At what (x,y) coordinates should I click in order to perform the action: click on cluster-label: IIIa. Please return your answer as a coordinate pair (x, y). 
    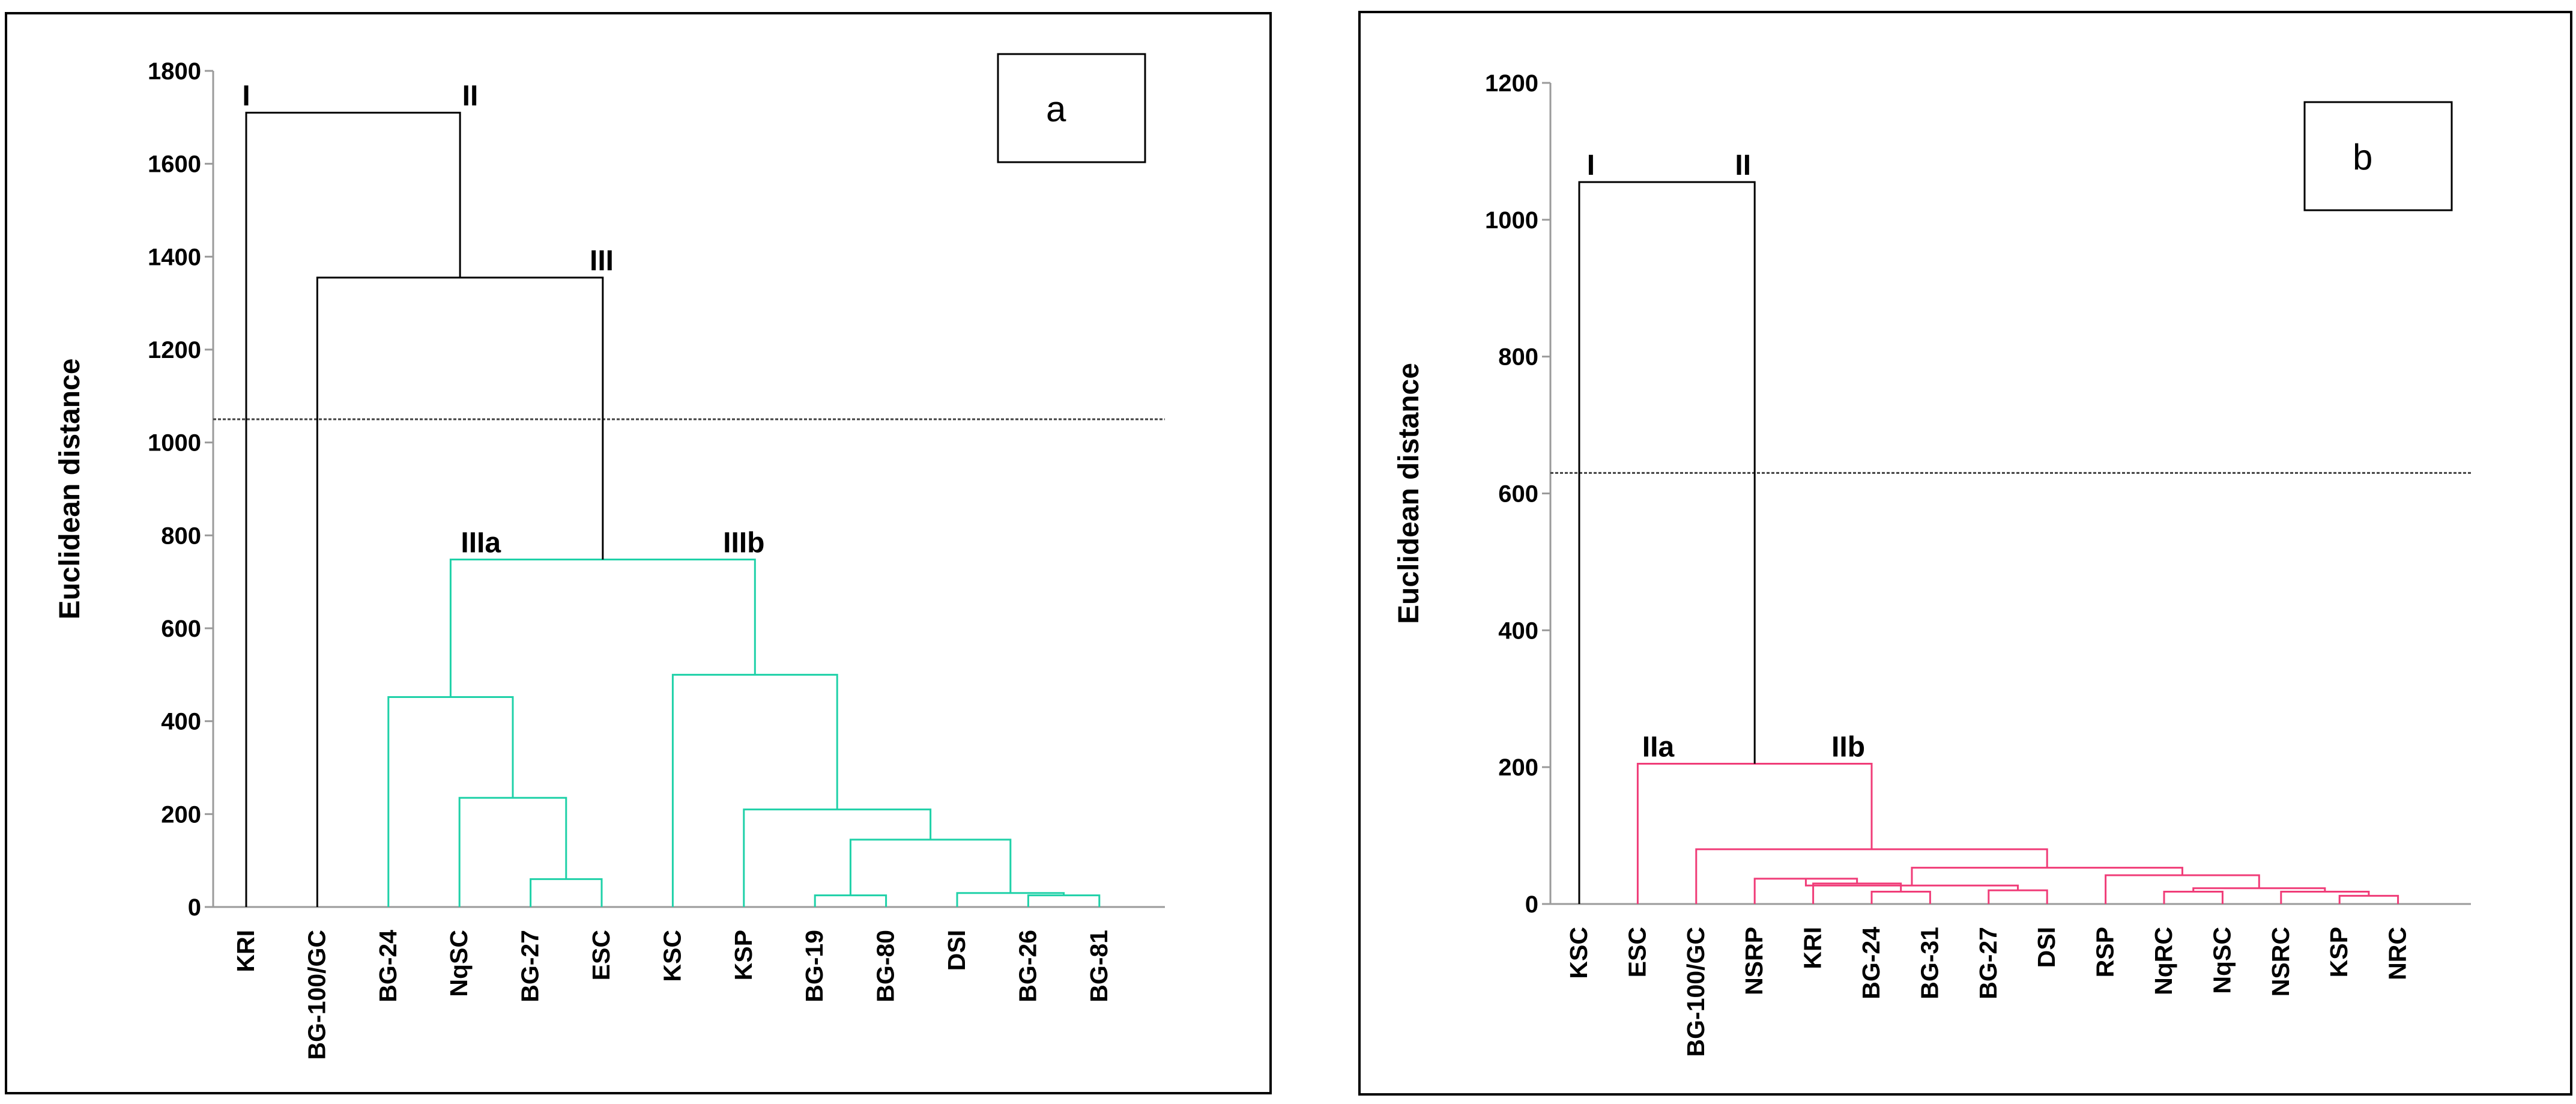
    Looking at the image, I should click on (481, 543).